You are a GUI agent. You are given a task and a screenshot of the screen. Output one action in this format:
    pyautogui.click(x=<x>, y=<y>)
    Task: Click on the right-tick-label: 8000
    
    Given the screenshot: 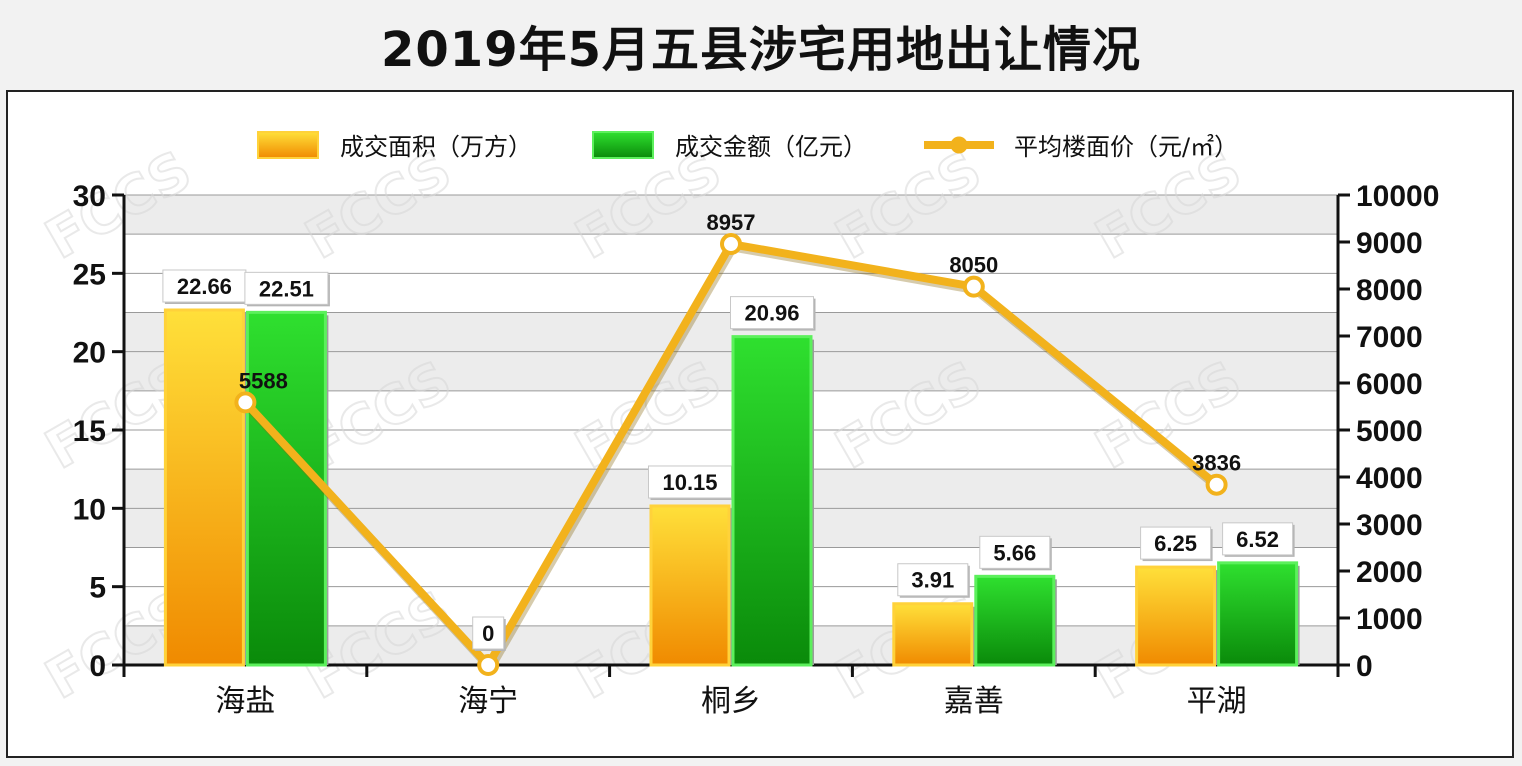 What is the action you would take?
    pyautogui.click(x=1389, y=290)
    